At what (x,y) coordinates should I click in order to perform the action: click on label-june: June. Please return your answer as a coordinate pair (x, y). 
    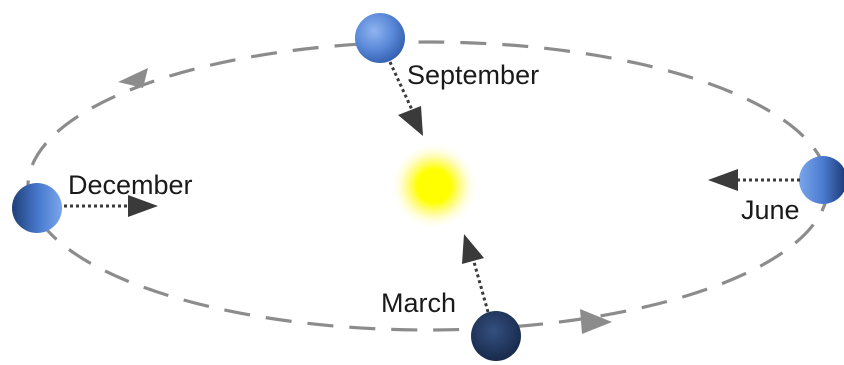
    Looking at the image, I should click on (770, 210).